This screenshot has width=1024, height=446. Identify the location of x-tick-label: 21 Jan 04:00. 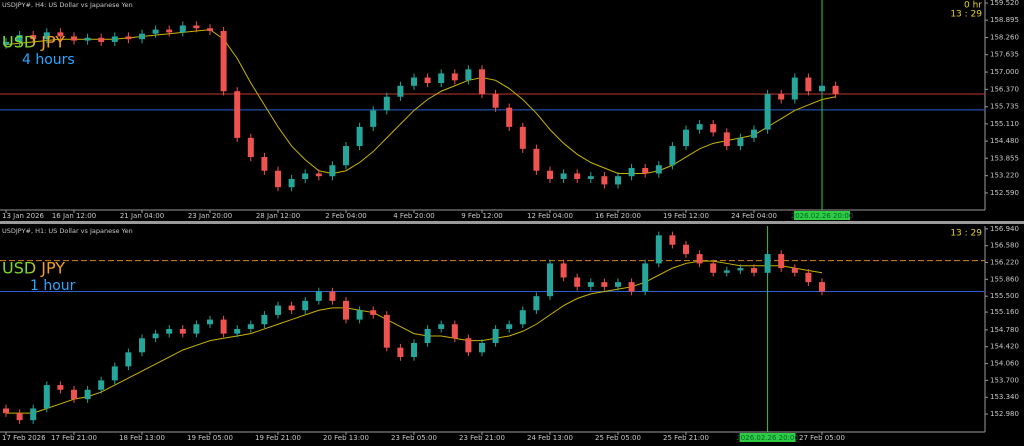
(142, 216).